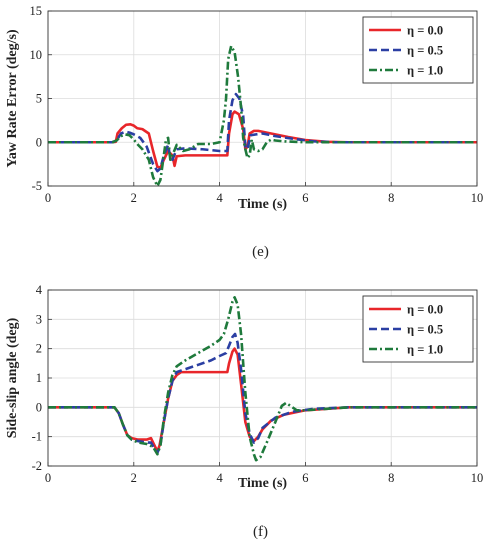 This screenshot has width=491, height=550. What do you see at coordinates (39, 349) in the screenshot?
I see `y-tick-label: 2` at bounding box center [39, 349].